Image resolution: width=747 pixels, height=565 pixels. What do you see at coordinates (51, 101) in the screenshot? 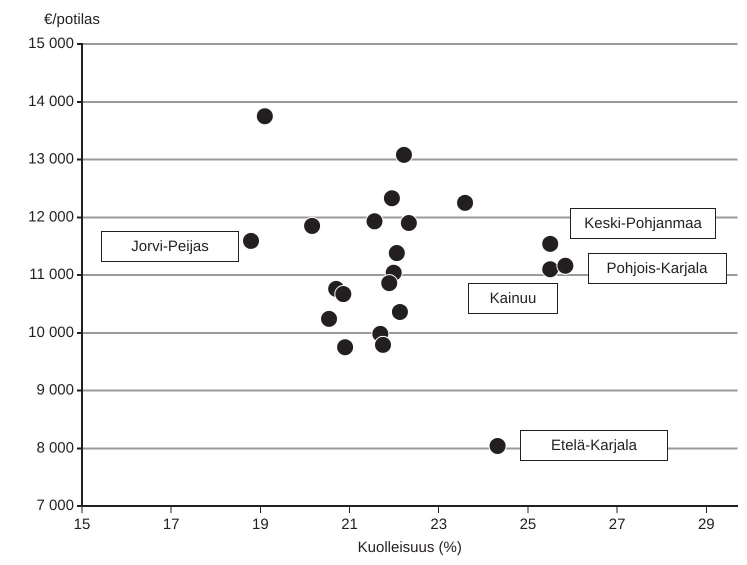
I see `y-tick-label: 14 000` at bounding box center [51, 101].